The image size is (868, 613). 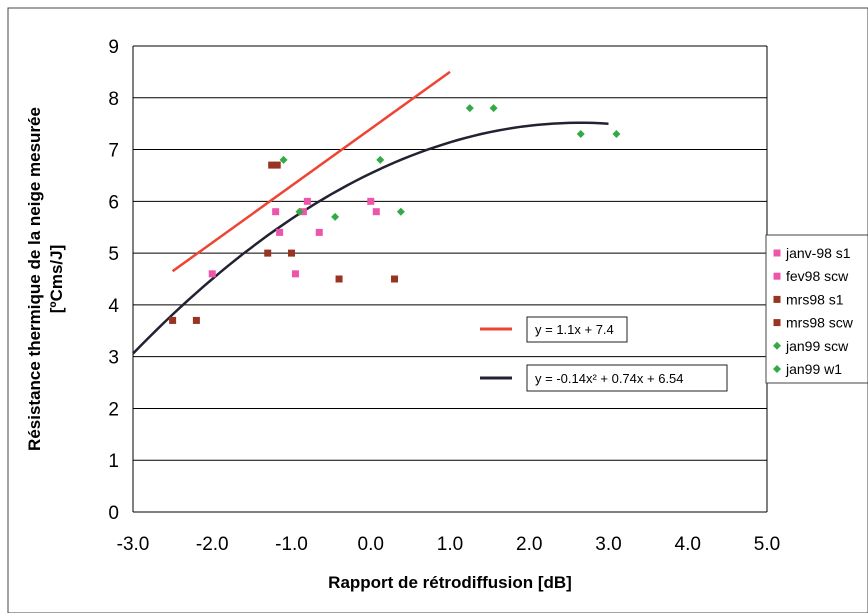 I want to click on legend-label-series-5: jan99 w1, so click(x=813, y=369).